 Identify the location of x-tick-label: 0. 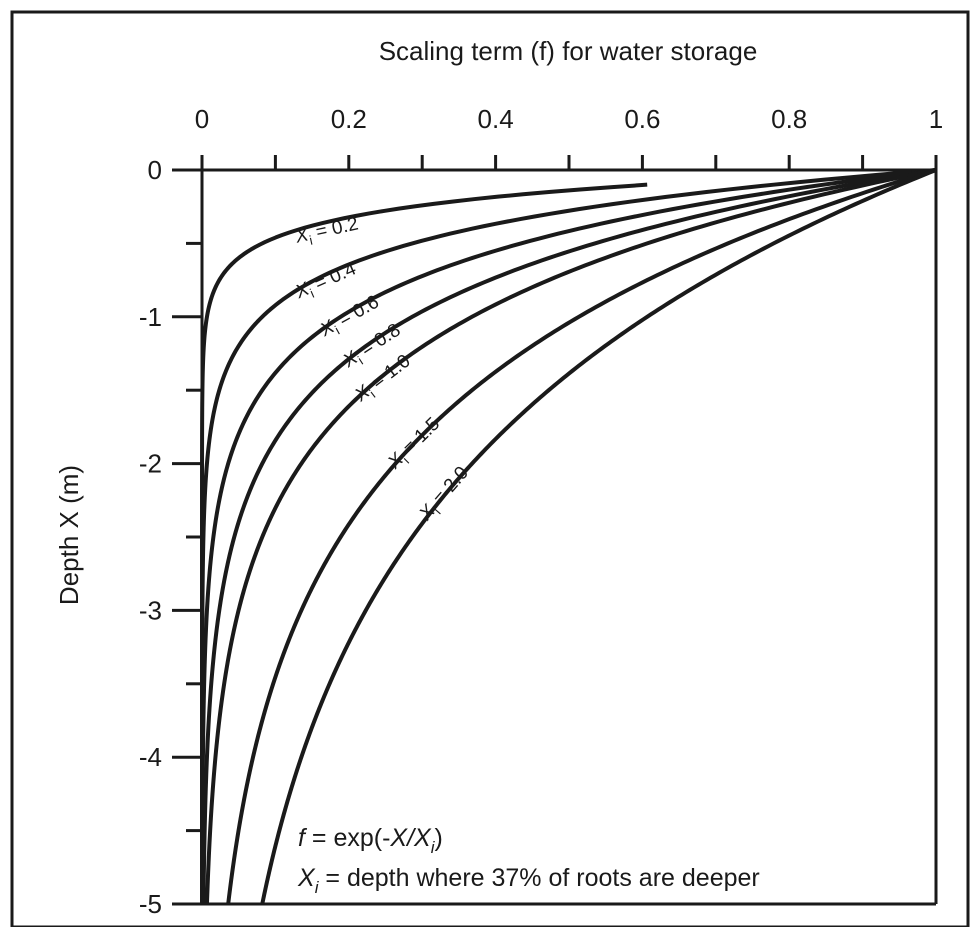
(202, 119).